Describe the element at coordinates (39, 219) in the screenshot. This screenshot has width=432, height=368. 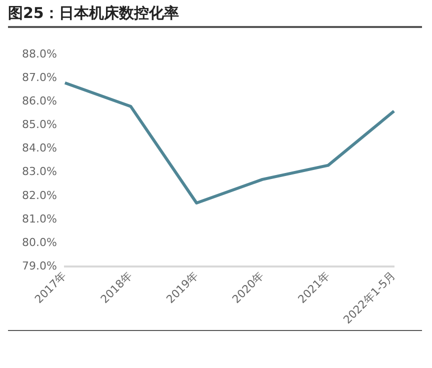
I see `y-tick-label: 81.0%` at that location.